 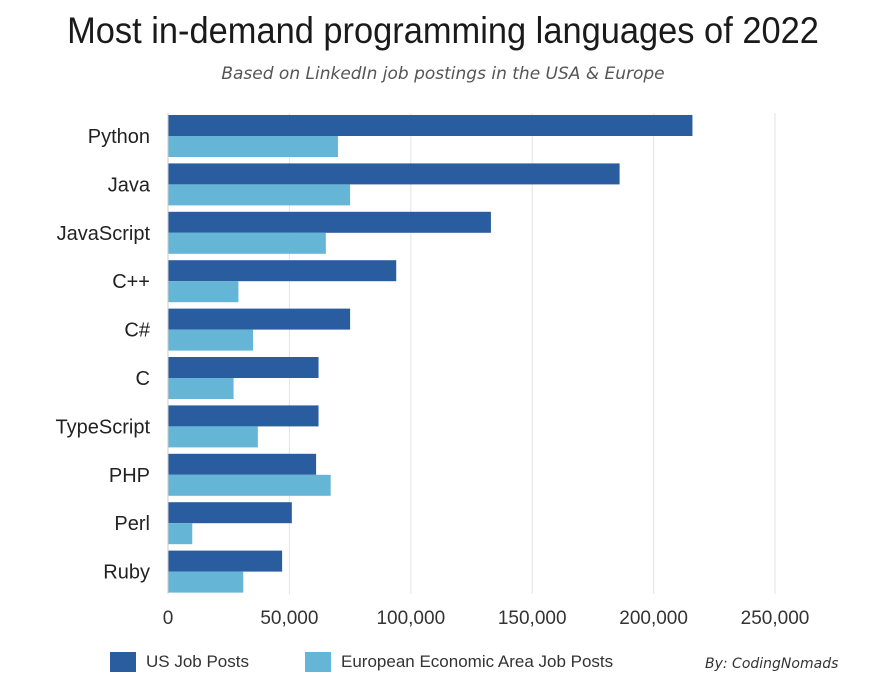 What do you see at coordinates (129, 185) in the screenshot?
I see `category-label-1: Java` at bounding box center [129, 185].